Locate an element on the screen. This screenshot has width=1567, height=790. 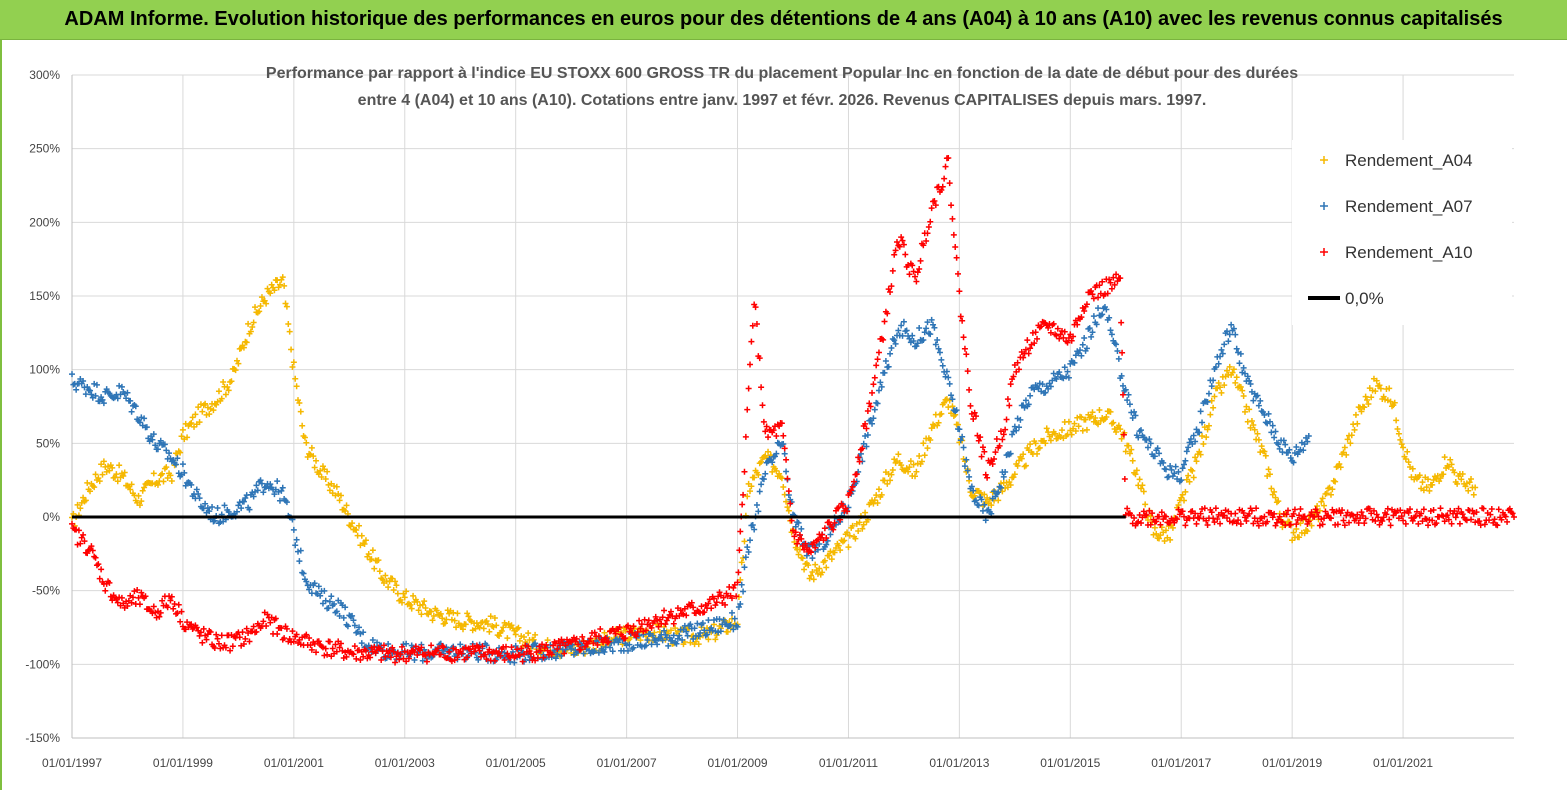
y-tick-label: 100% is located at coordinates (44, 370).